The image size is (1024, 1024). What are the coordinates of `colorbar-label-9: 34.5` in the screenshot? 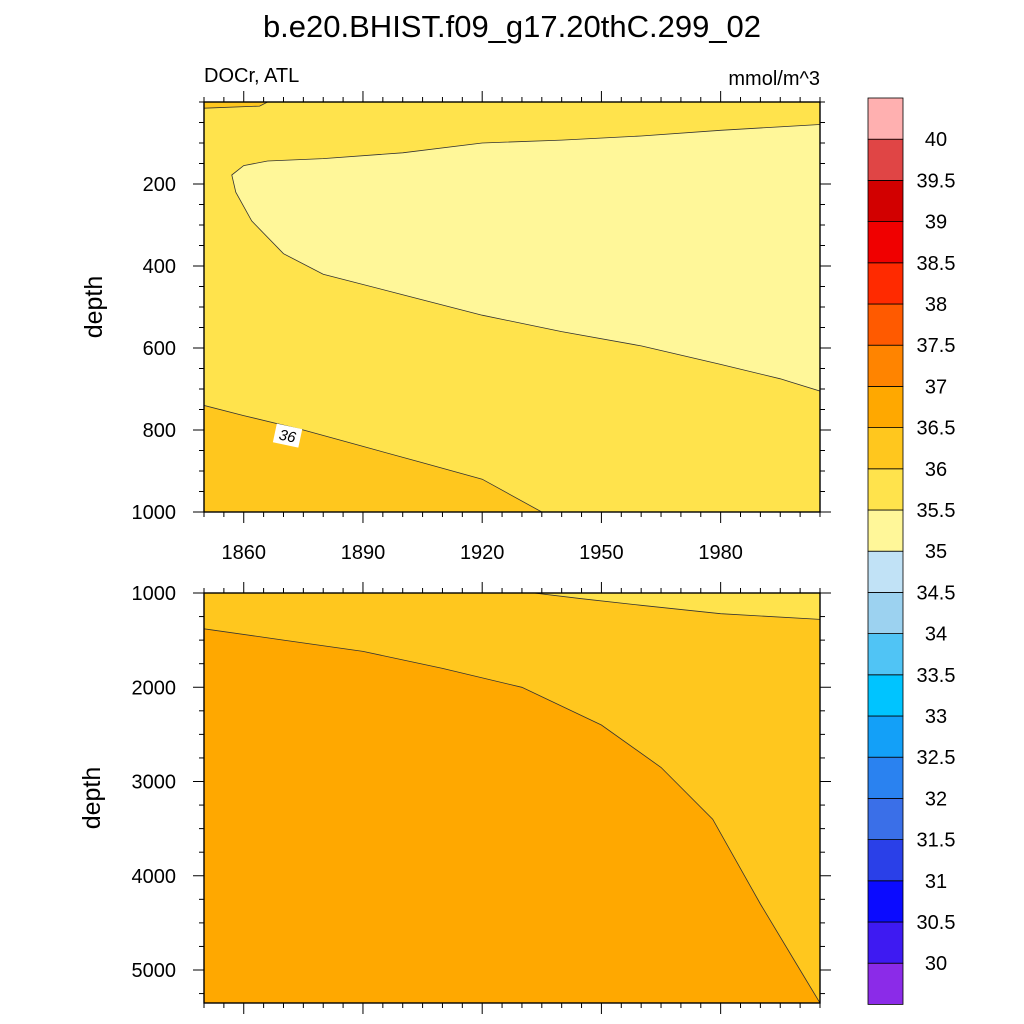 It's located at (936, 593).